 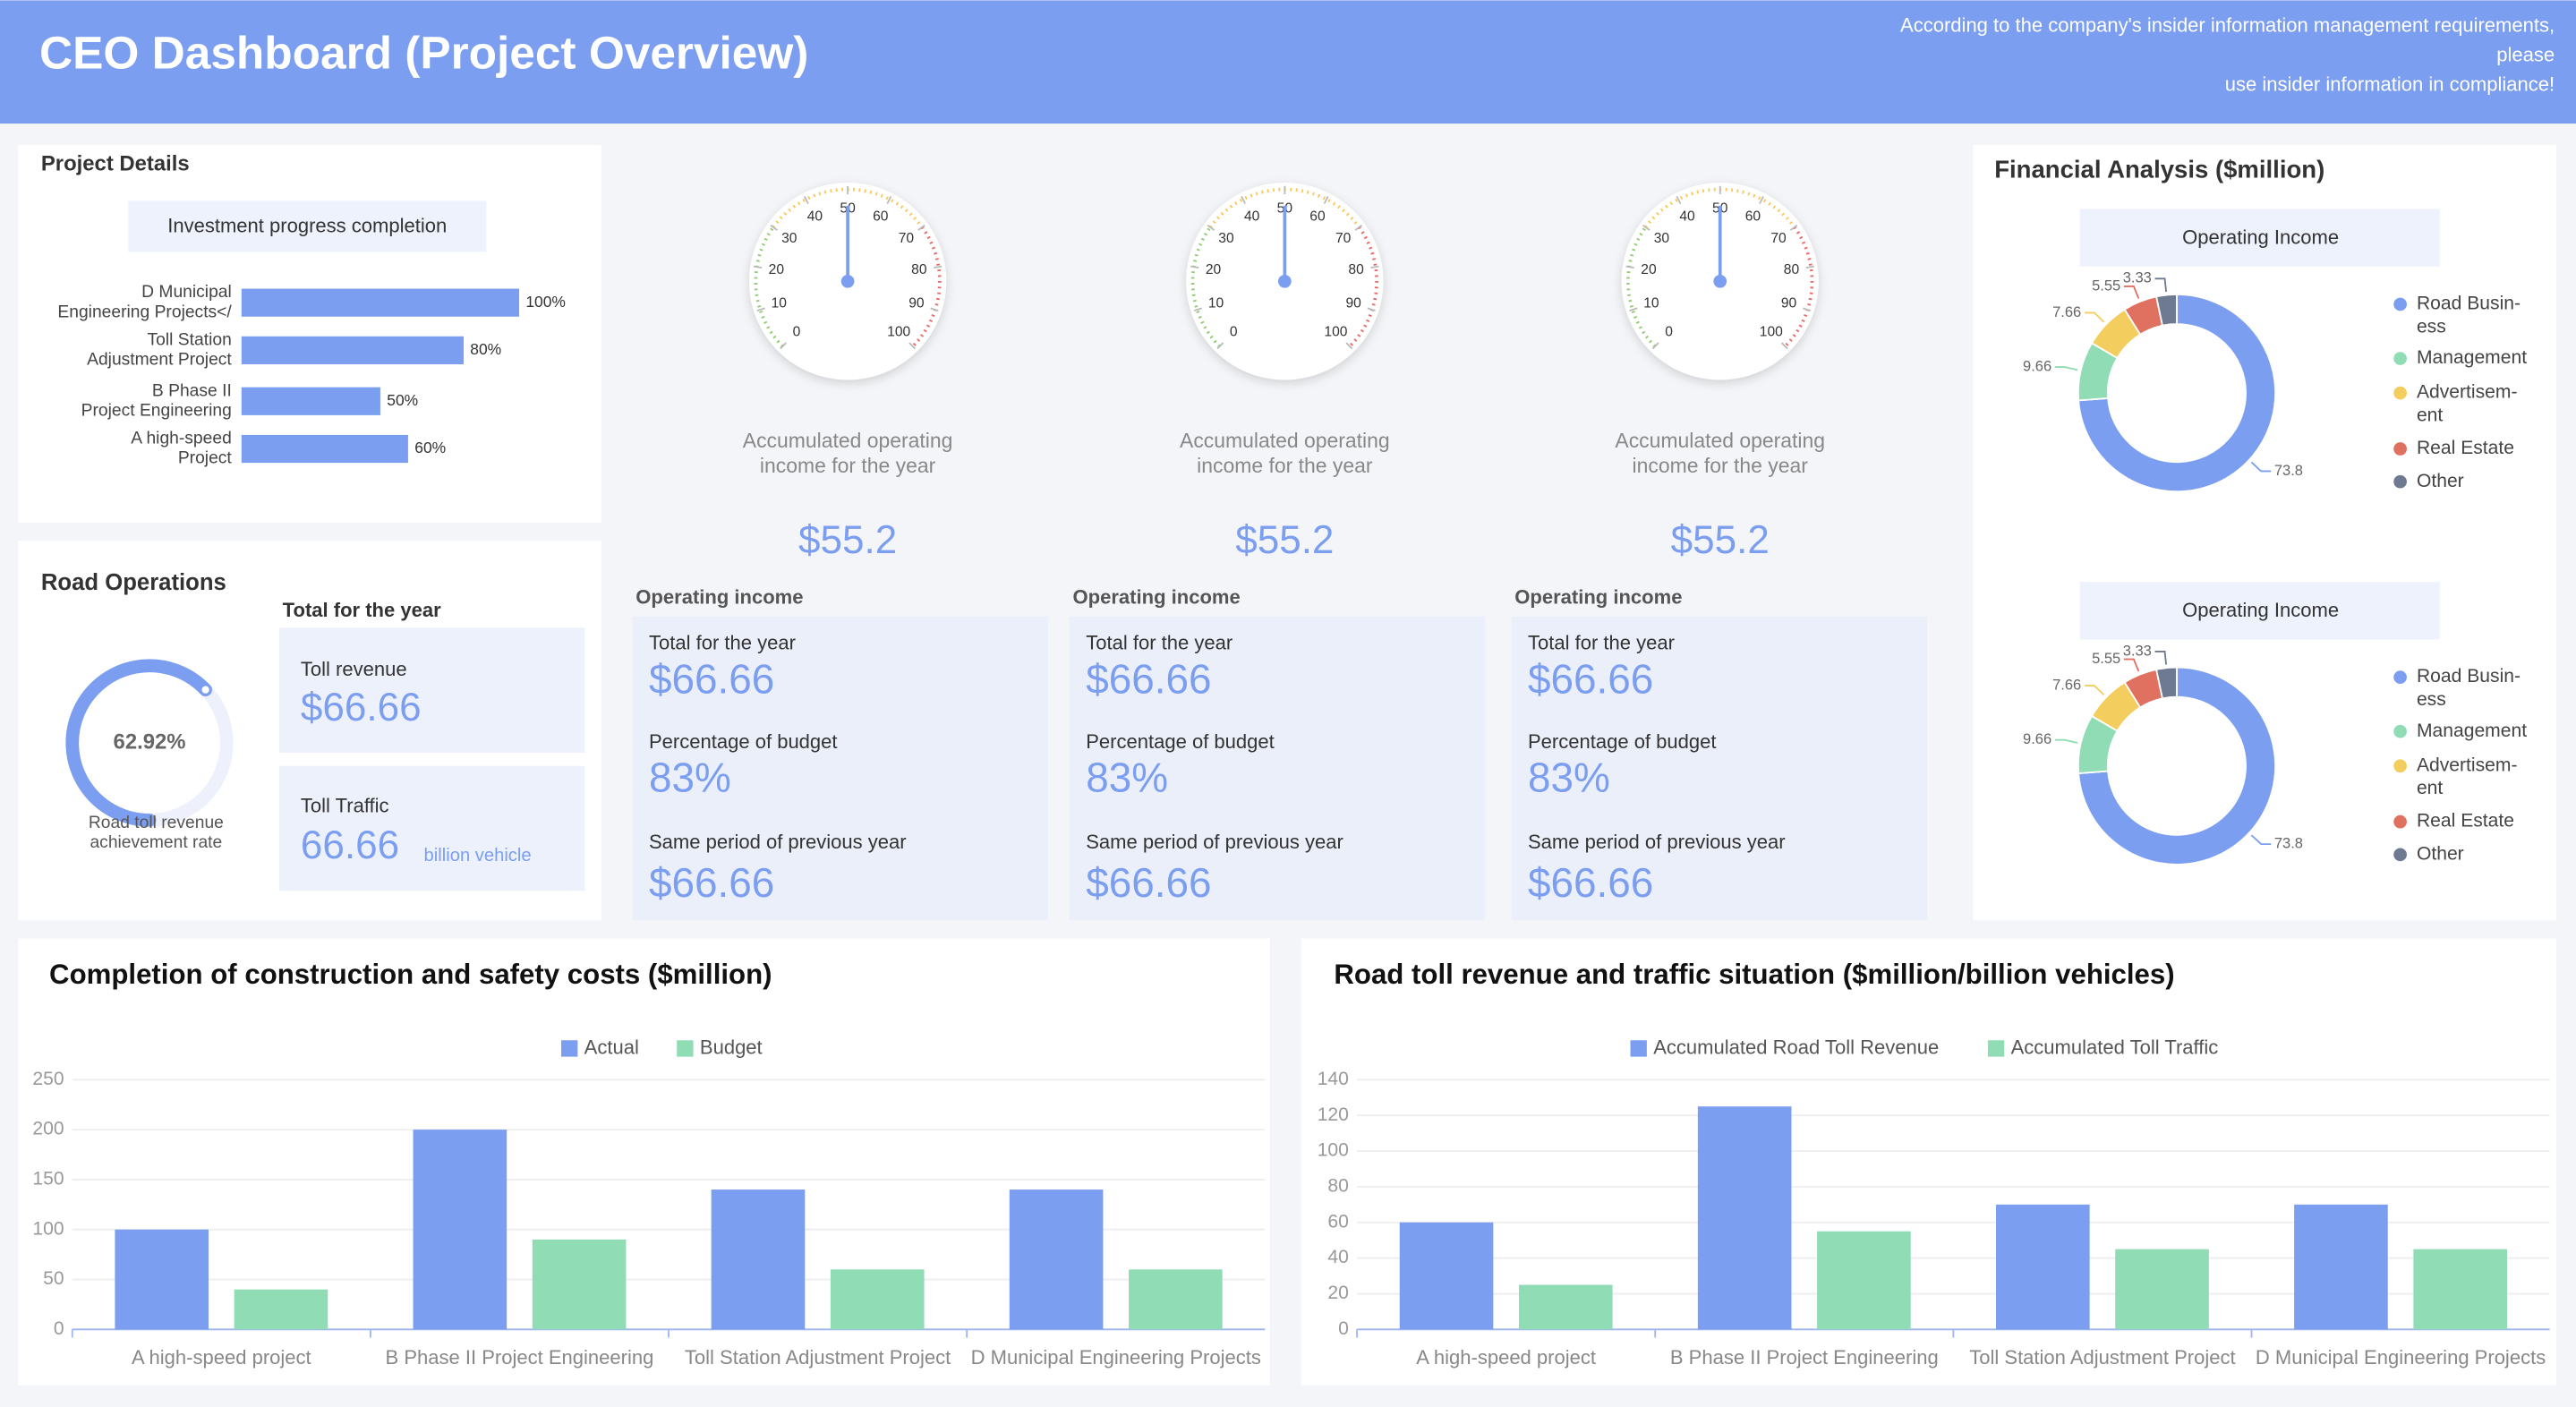 I want to click on card-label: Total for the year, so click(x=1601, y=643).